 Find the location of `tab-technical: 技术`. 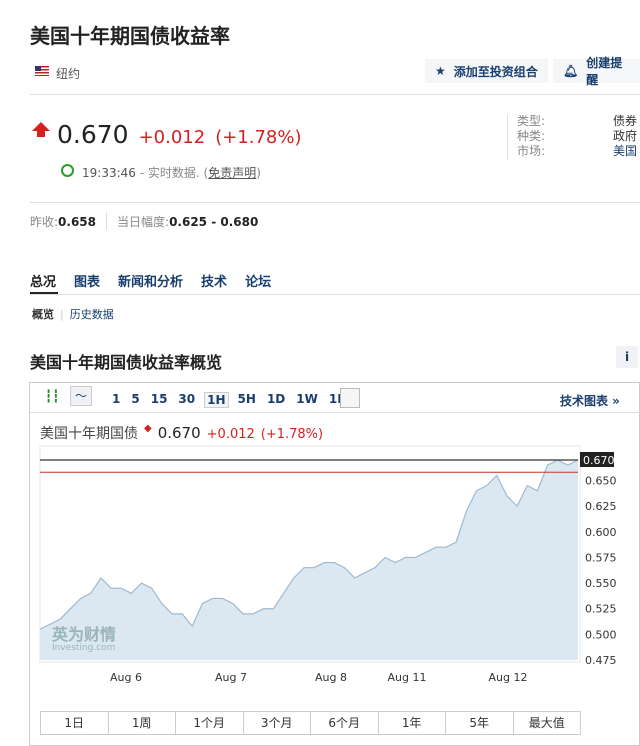

tab-technical: 技术 is located at coordinates (214, 282).